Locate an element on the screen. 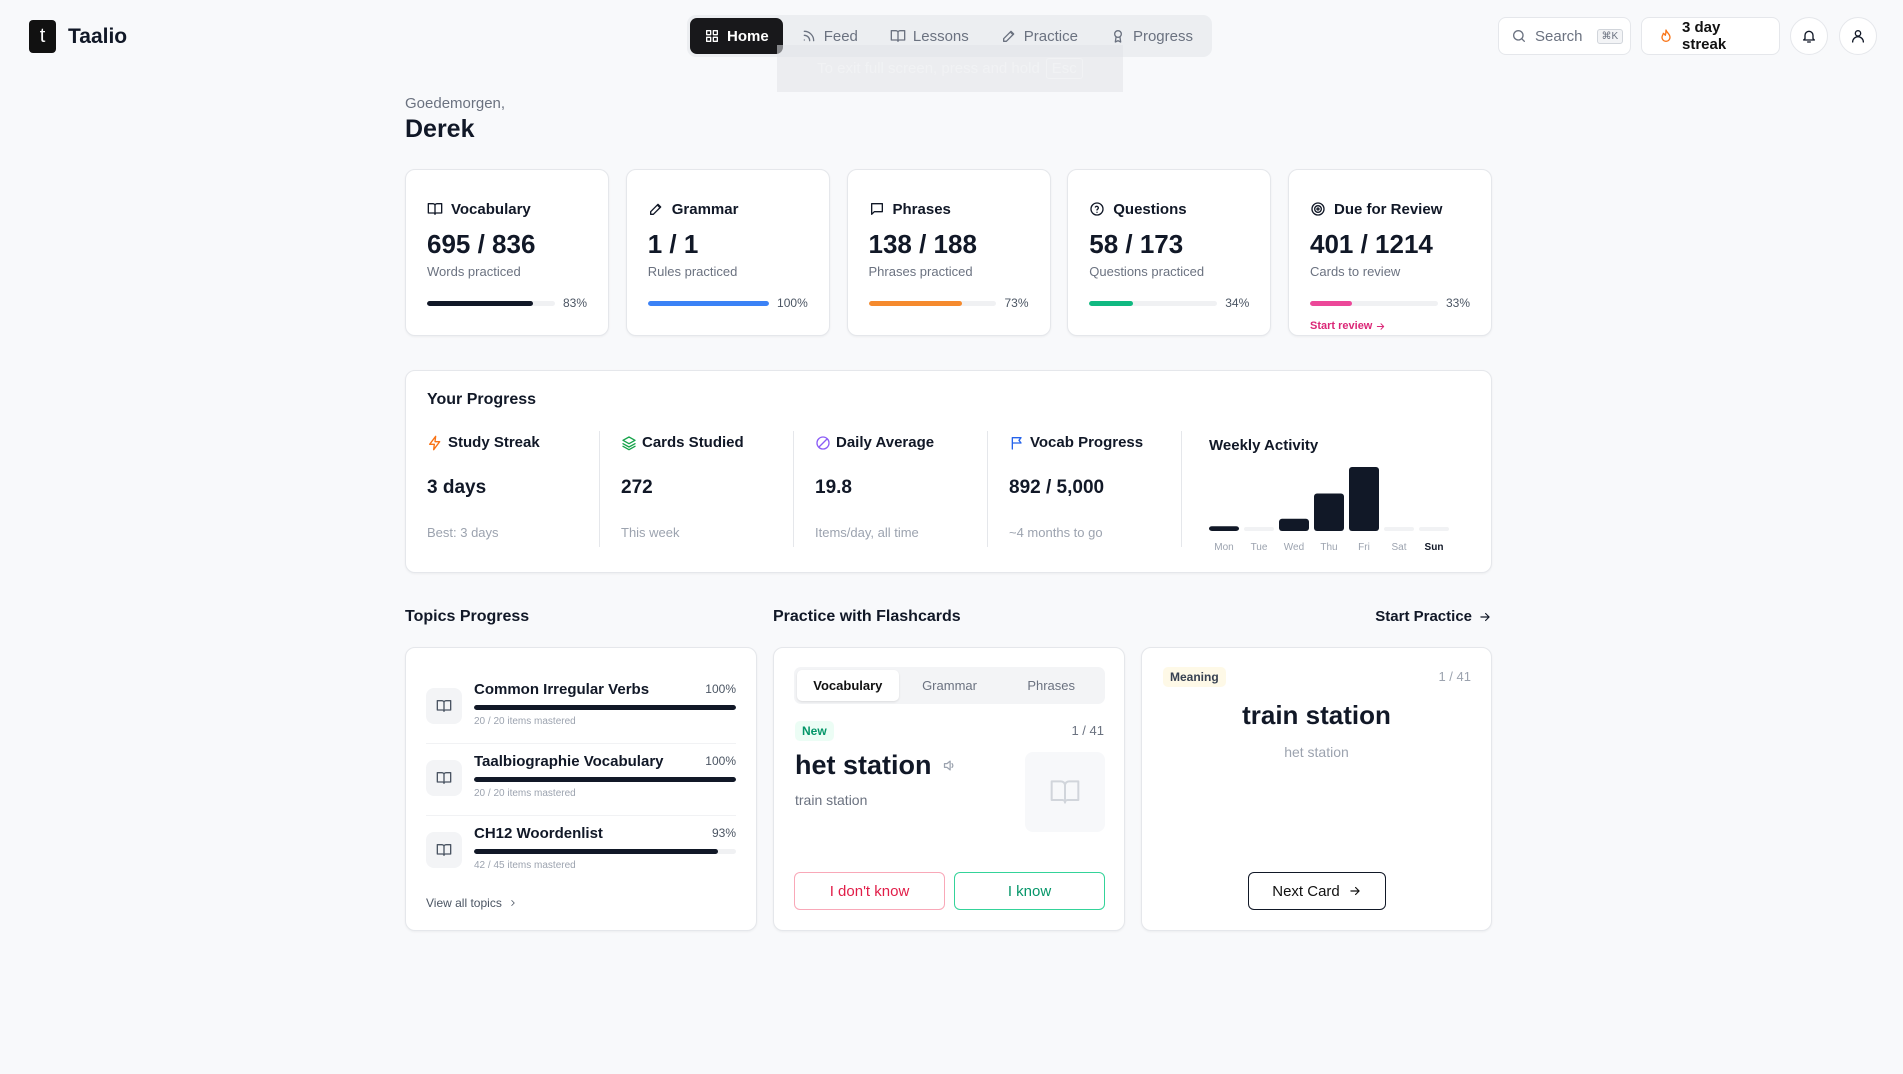 Image resolution: width=1903 pixels, height=1074 pixels. flashcard-tab: Vocabulary is located at coordinates (848, 685).